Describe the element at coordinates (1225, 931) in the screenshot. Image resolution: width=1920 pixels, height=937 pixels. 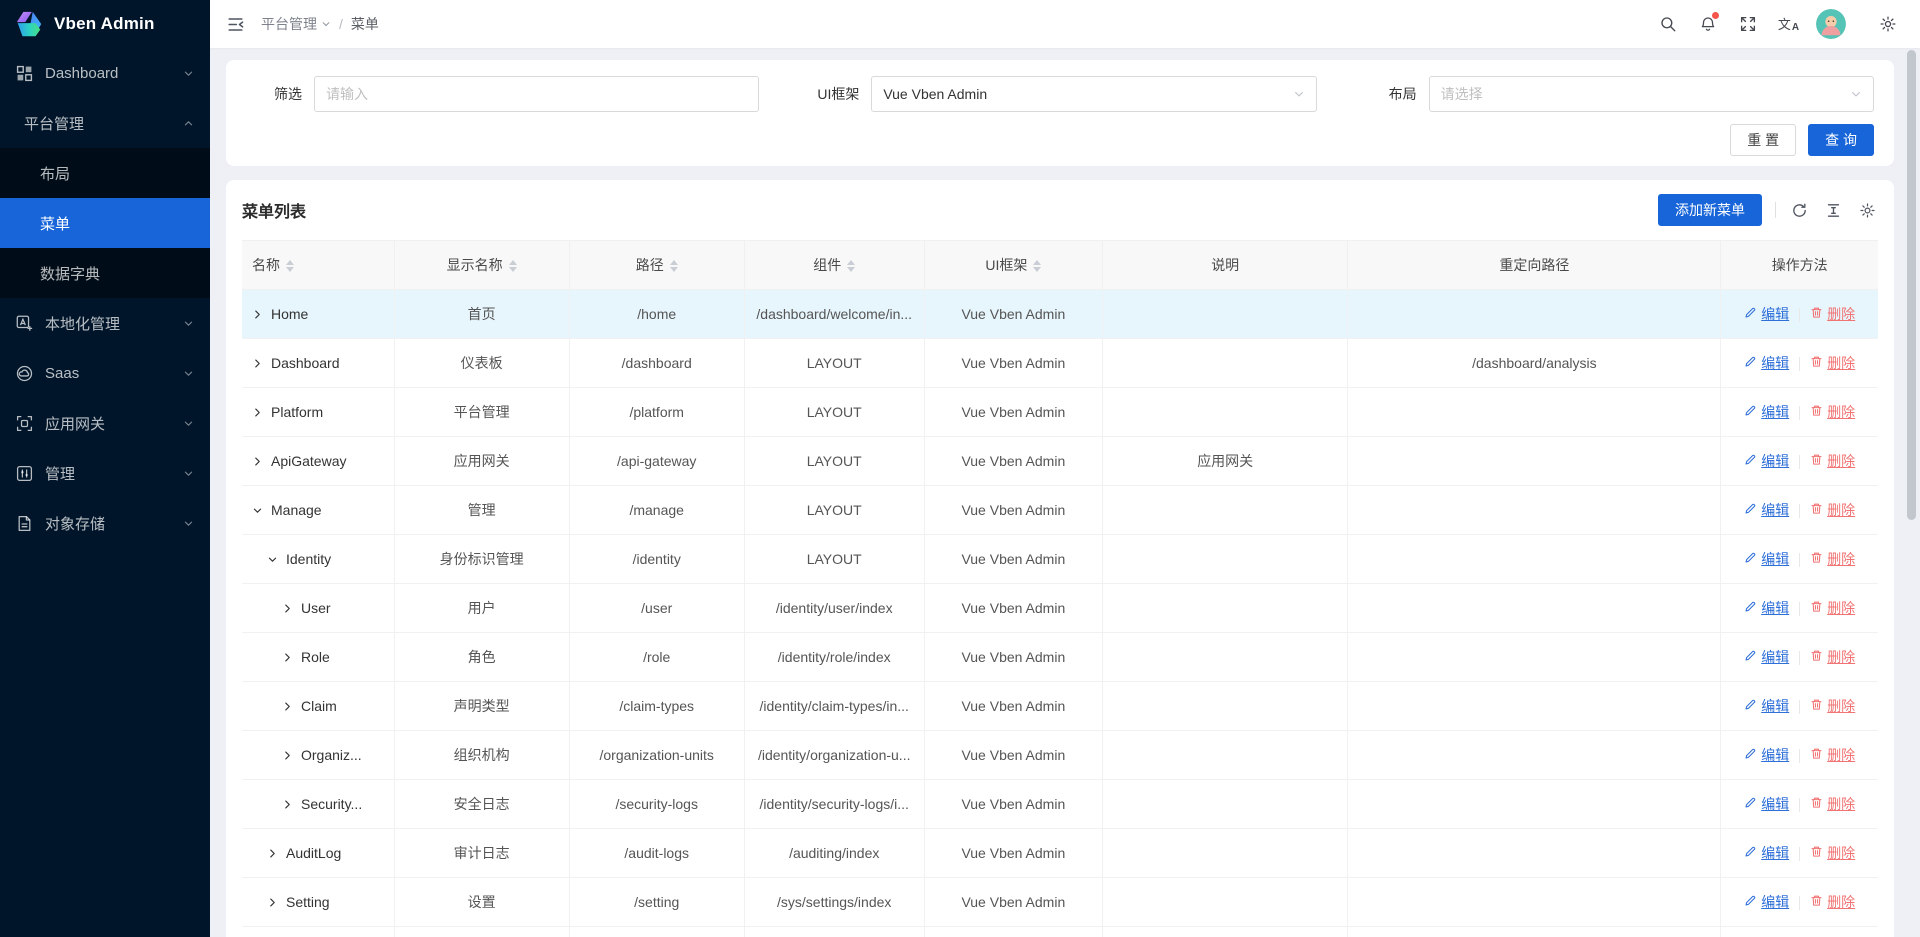
I see `cell-empty` at that location.